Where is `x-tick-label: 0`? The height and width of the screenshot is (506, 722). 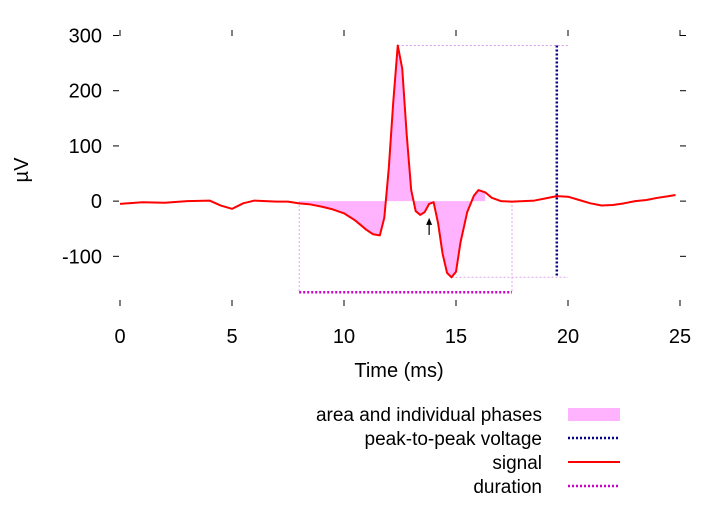 x-tick-label: 0 is located at coordinates (119, 337).